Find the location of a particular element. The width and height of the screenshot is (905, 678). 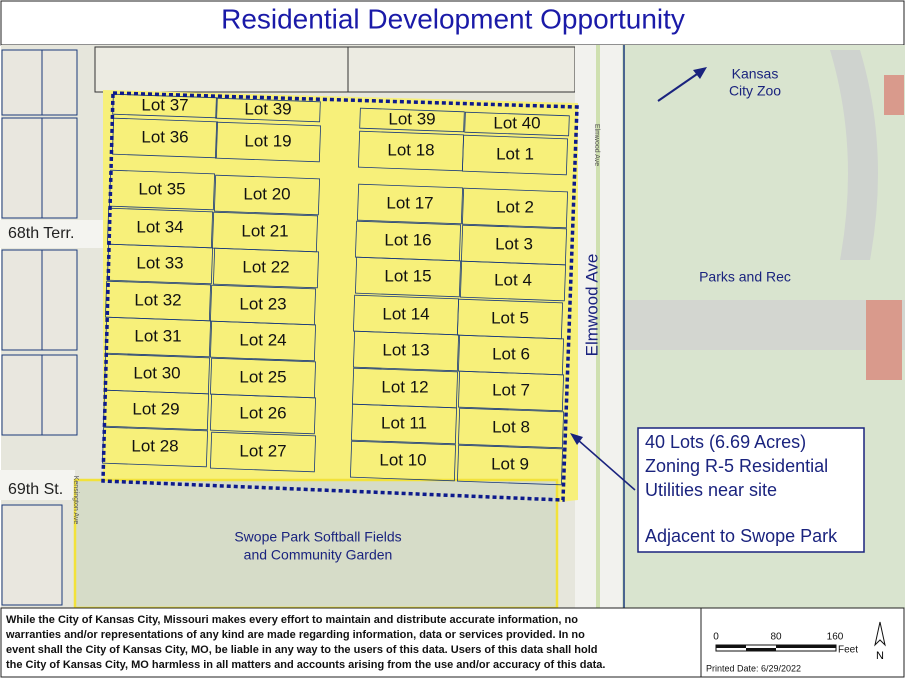

lot-label: Lot 27 is located at coordinates (262, 450).